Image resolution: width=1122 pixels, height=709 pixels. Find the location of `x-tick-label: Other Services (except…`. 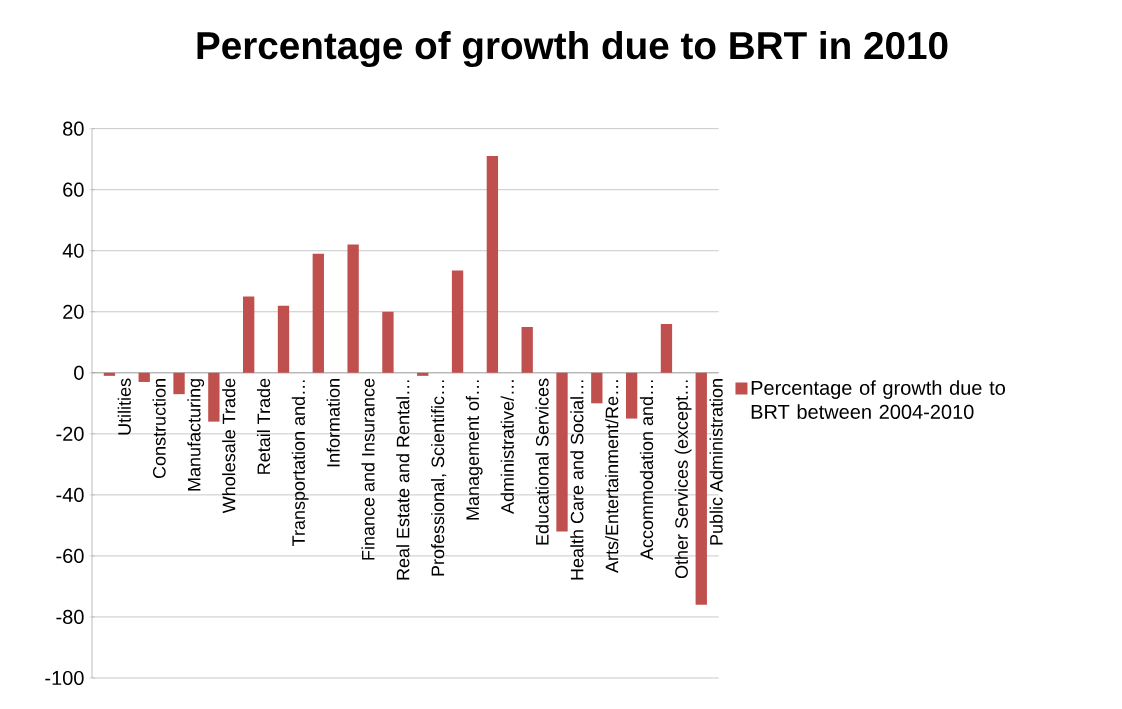

x-tick-label: Other Services (except… is located at coordinates (683, 479).